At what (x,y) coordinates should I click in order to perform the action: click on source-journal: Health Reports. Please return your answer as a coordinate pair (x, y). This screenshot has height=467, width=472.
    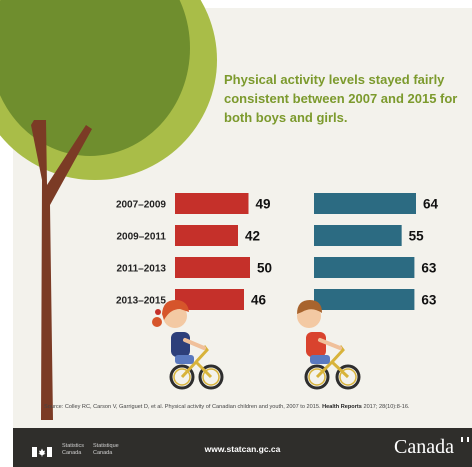
    Looking at the image, I should click on (342, 407).